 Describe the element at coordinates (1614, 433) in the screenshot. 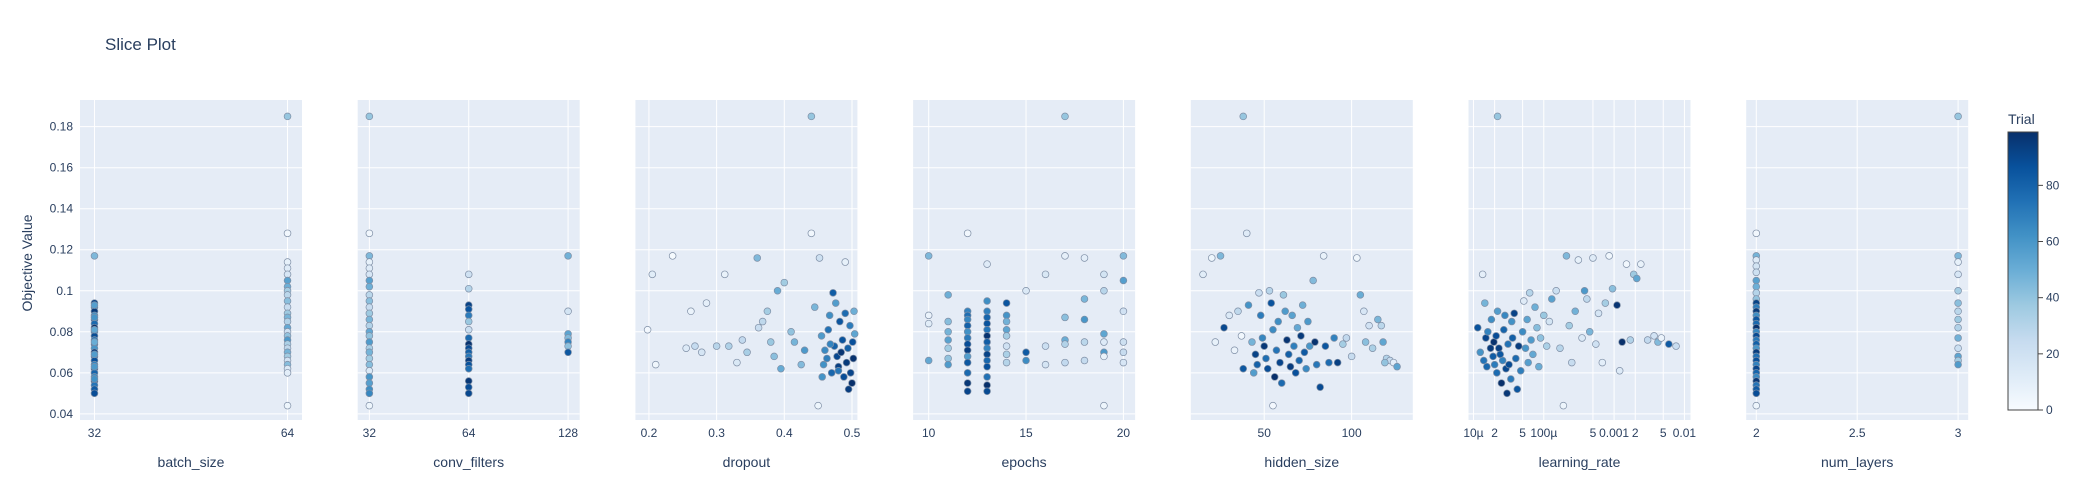

I see `x-tick-label: 0.001` at that location.